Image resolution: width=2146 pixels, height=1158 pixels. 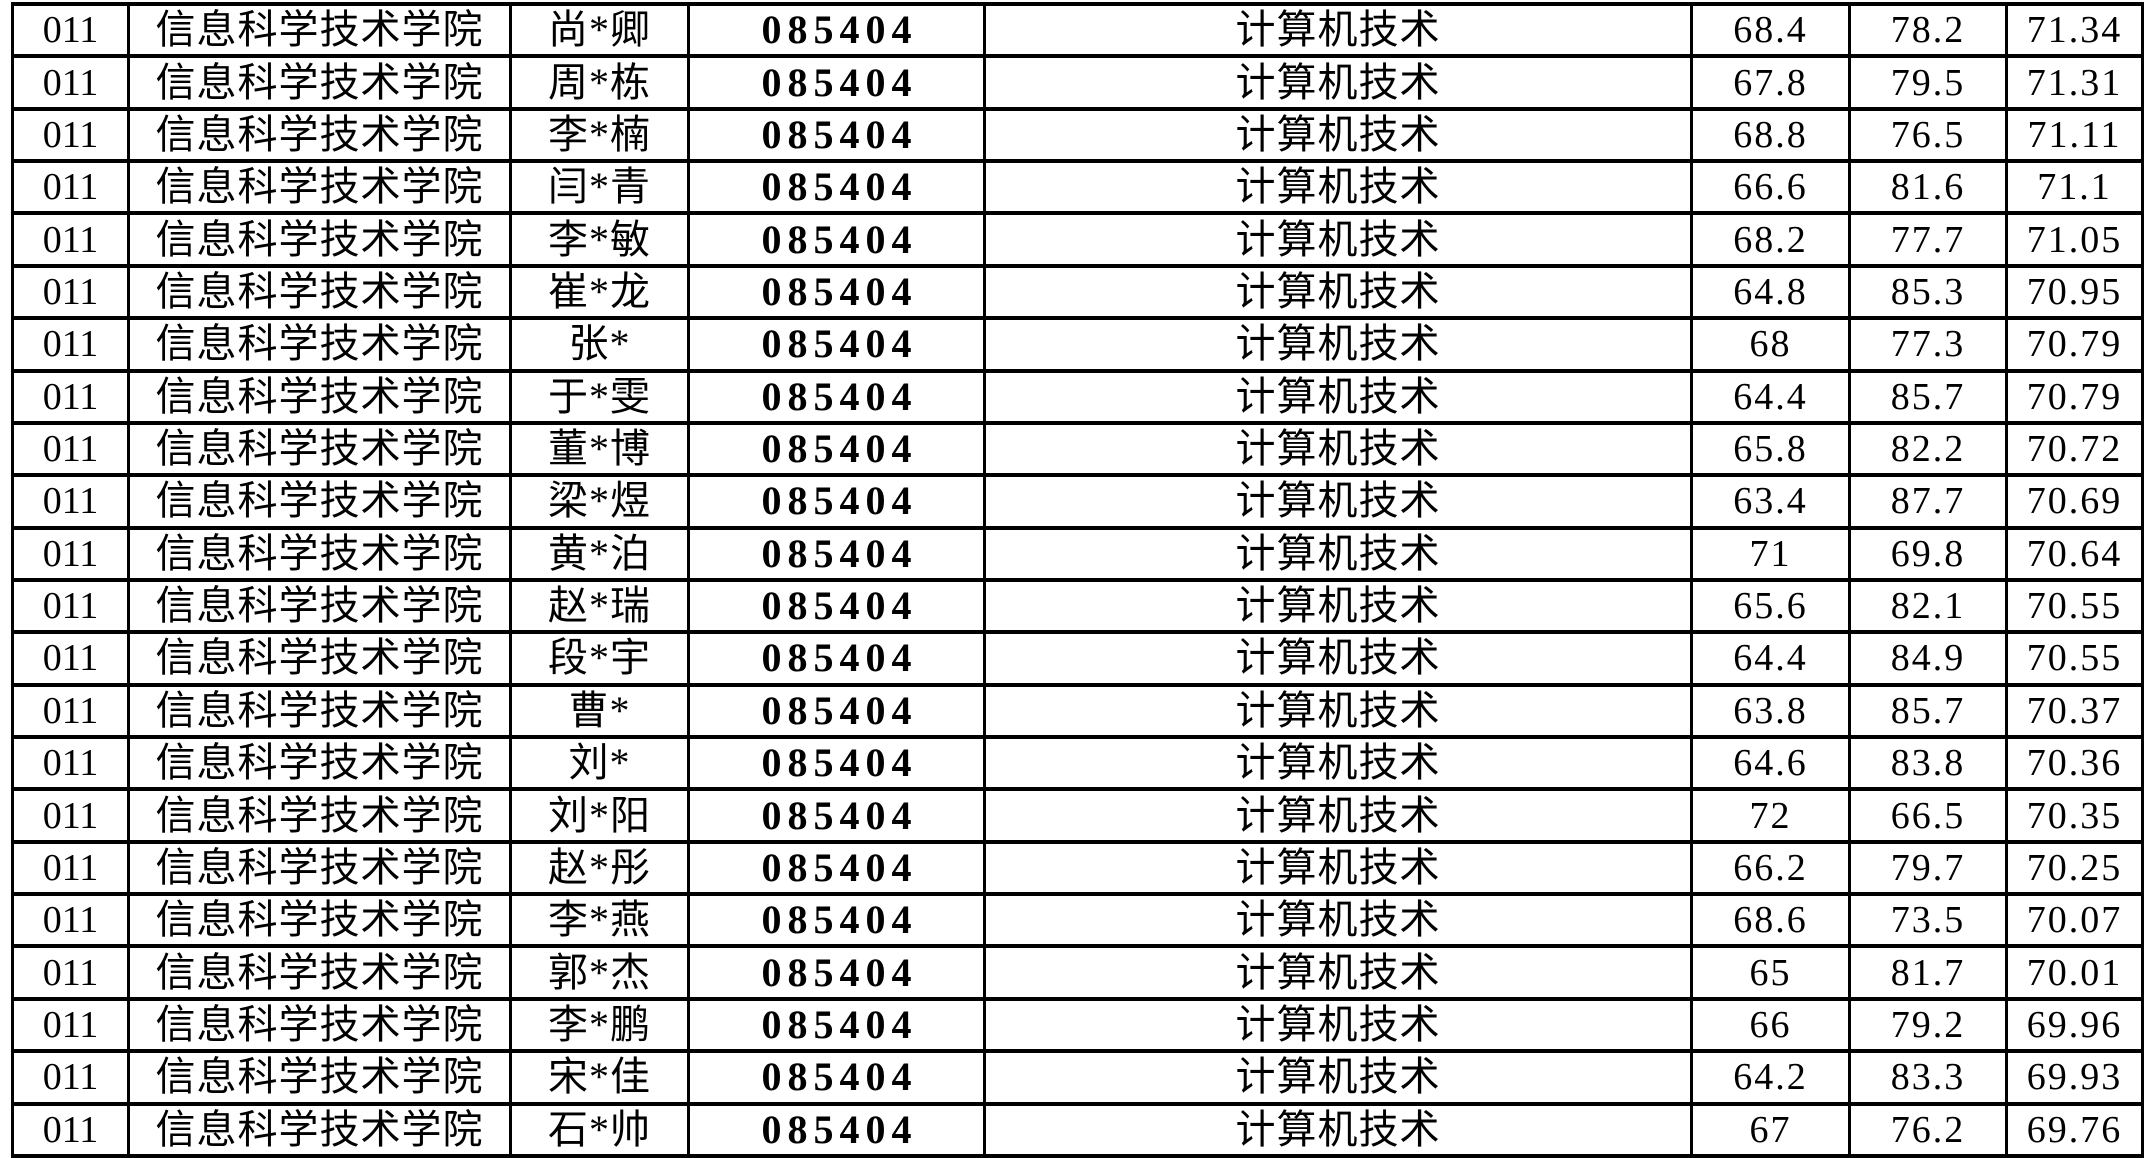 I want to click on table-cell: 71, so click(x=1772, y=555).